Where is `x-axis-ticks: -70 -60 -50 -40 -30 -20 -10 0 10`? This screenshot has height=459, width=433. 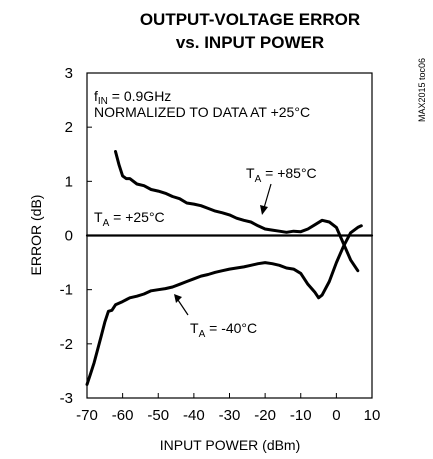
x-axis-ticks: -70 -60 -50 -40 -30 -20 -10 0 10 is located at coordinates (228, 408).